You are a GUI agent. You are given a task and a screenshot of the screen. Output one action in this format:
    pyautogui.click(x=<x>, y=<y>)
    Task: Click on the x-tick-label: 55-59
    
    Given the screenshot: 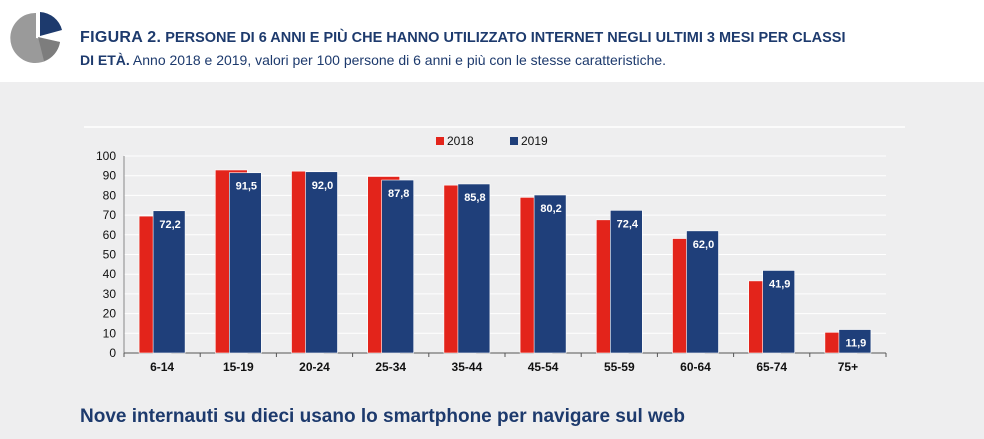 What is the action you would take?
    pyautogui.click(x=619, y=367)
    